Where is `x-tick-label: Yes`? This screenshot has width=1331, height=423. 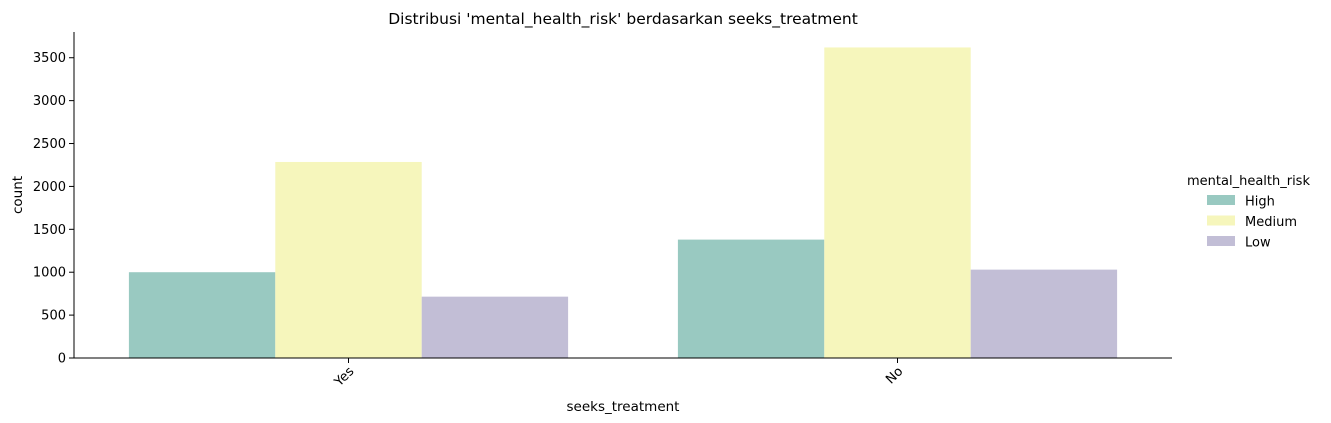
x-tick-label: Yes is located at coordinates (344, 377).